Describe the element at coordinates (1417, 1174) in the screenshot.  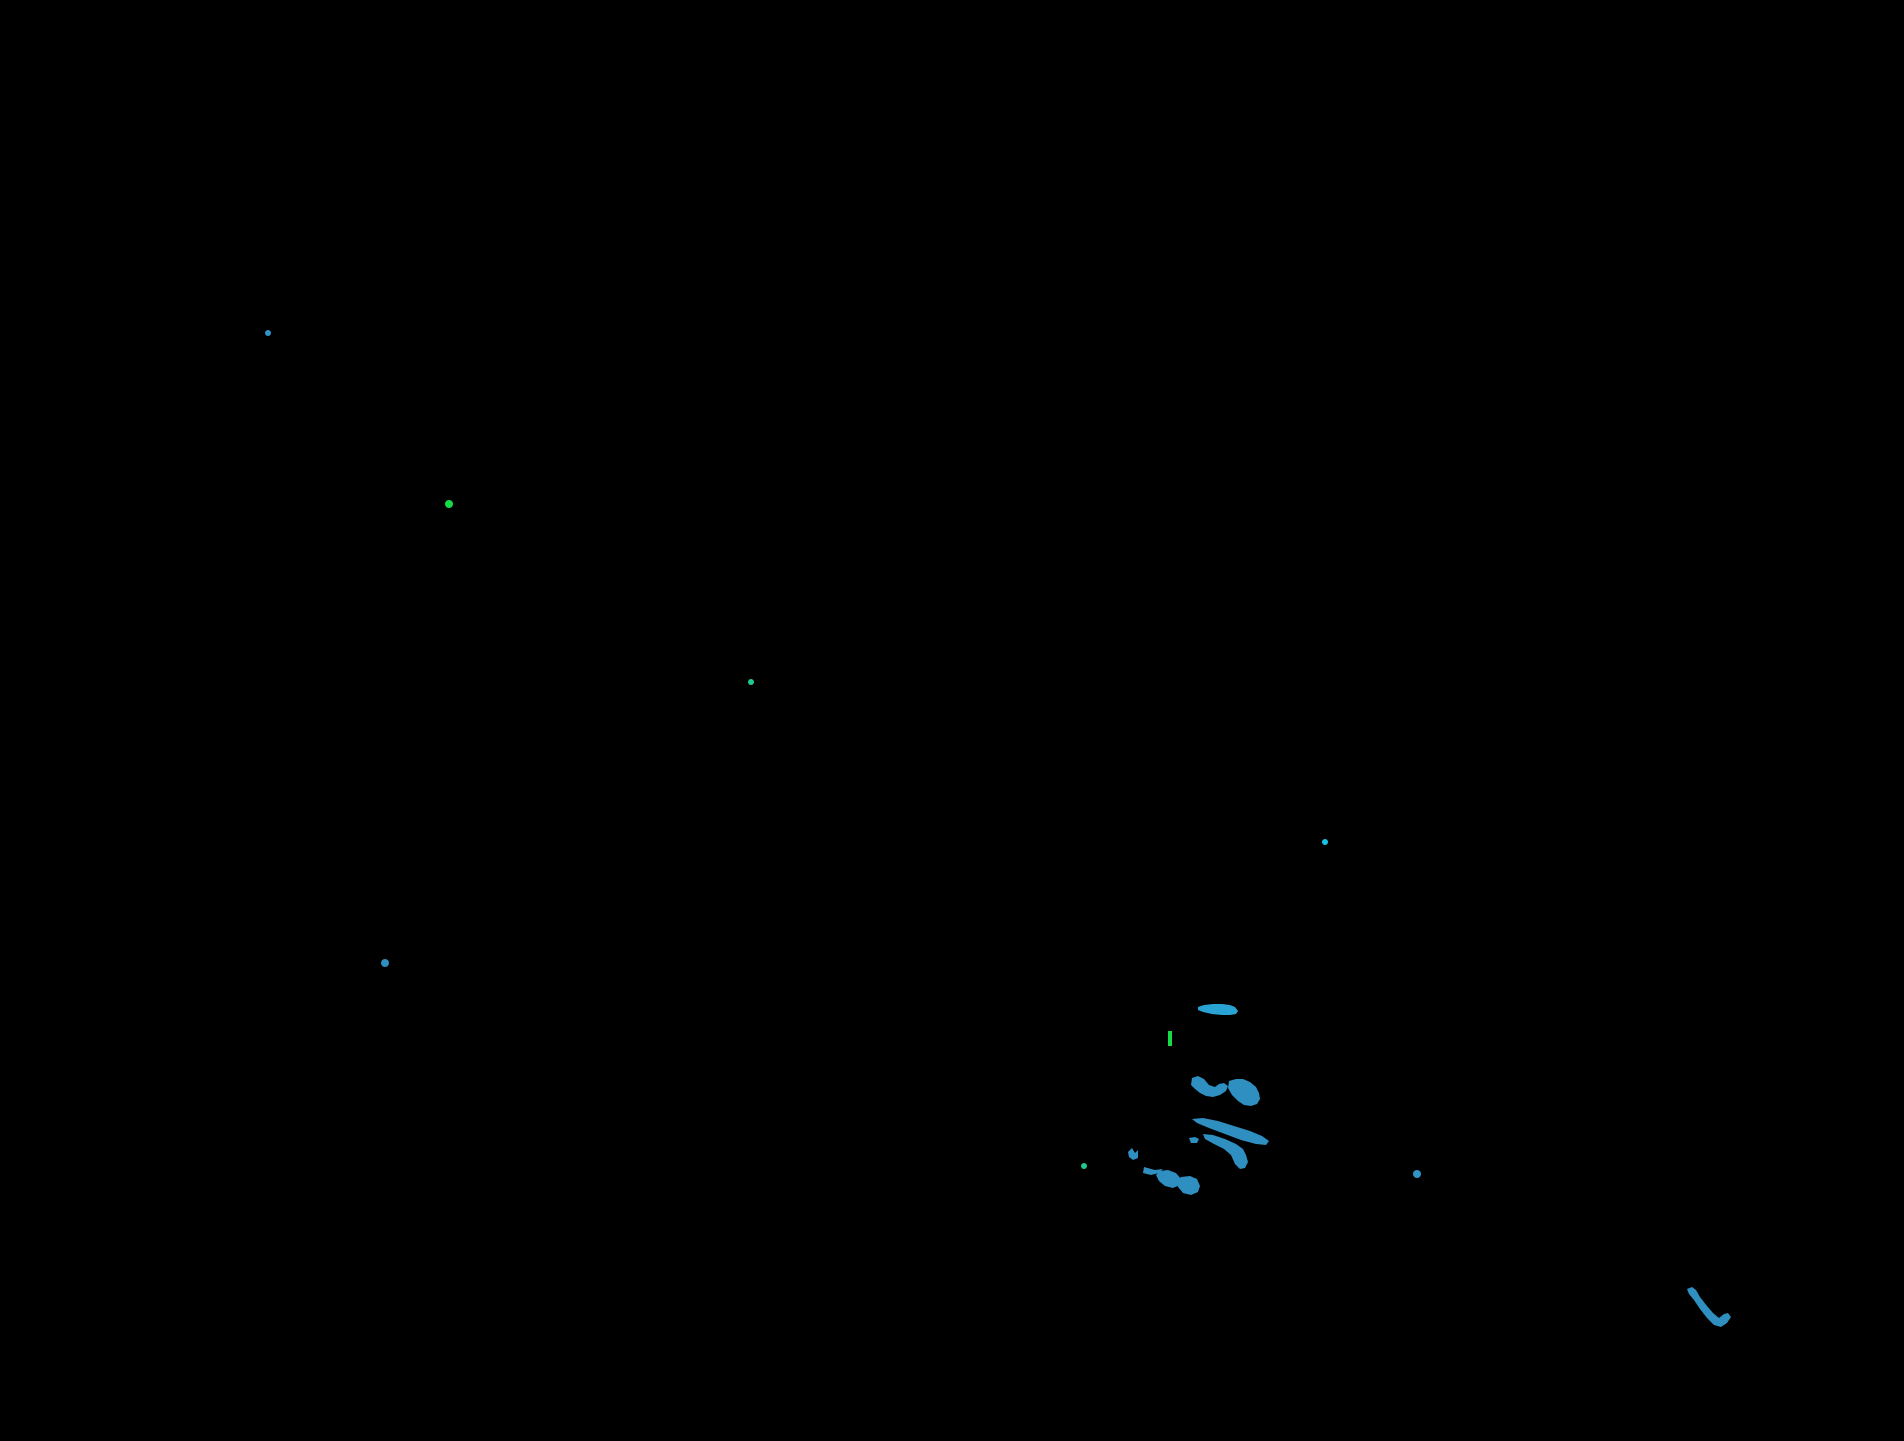
I see `map-marker: Kaula Rock` at that location.